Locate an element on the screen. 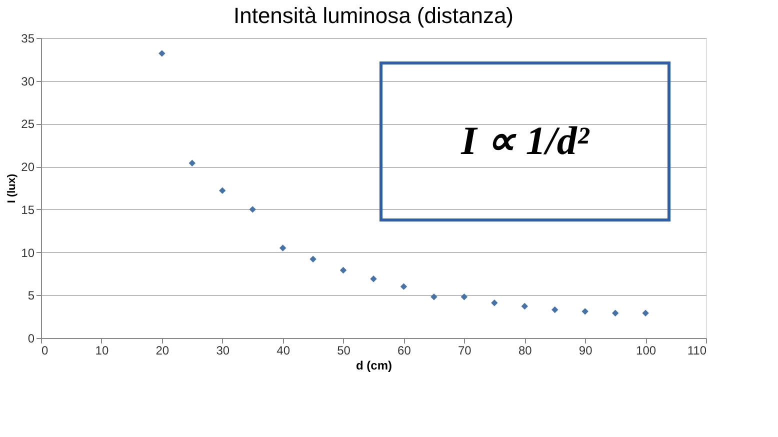  y-tick-label: 0 is located at coordinates (31, 339).